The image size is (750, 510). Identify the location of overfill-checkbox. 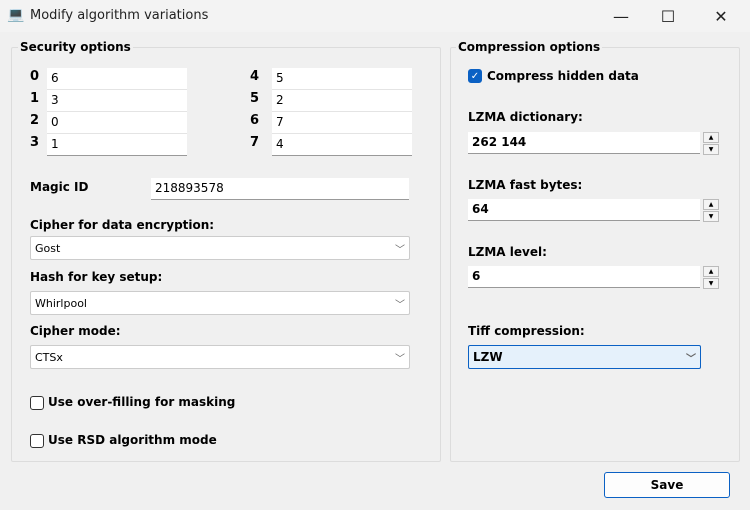
(37, 403).